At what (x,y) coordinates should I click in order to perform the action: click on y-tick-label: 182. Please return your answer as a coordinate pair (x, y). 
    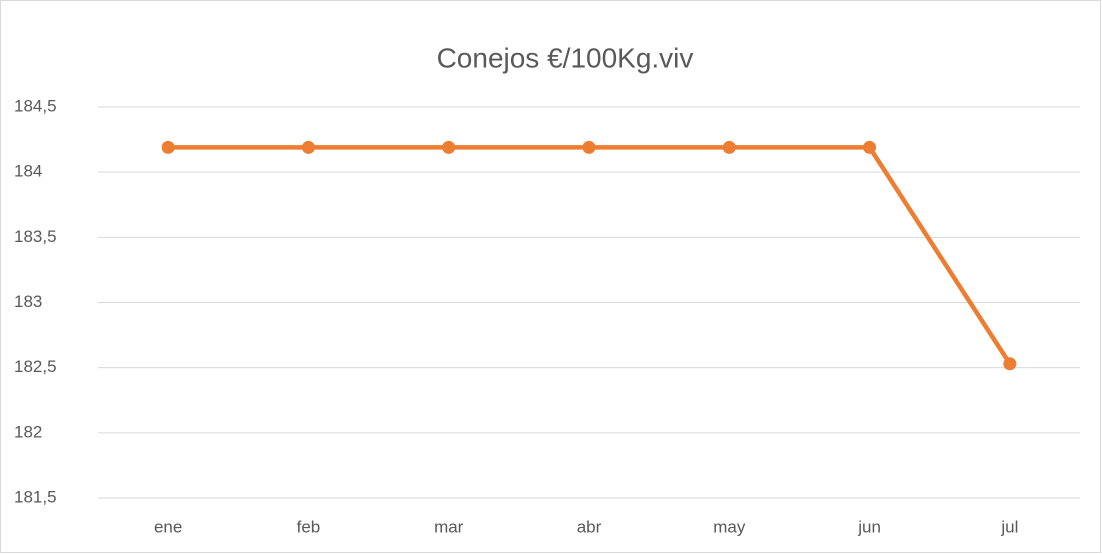
    Looking at the image, I should click on (28, 431).